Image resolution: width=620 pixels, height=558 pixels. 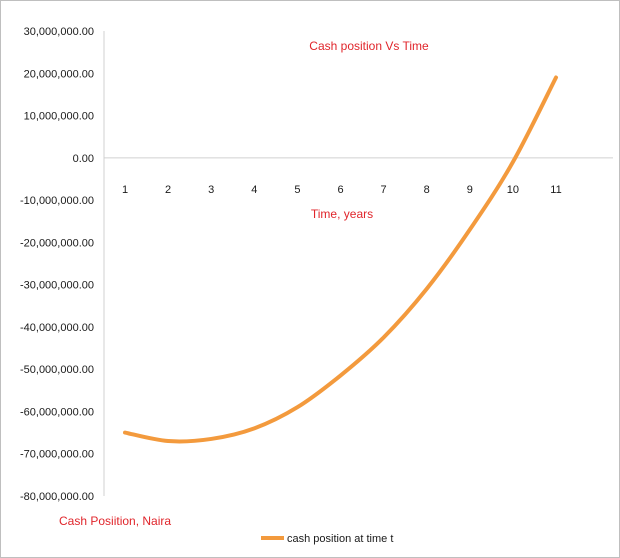 What do you see at coordinates (57, 370) in the screenshot?
I see `y-tick-label: -50,000,000.00` at bounding box center [57, 370].